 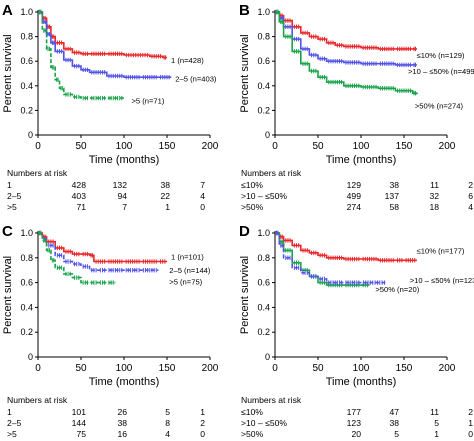 I want to click on series-label: 1 (n=428), so click(x=187, y=60).